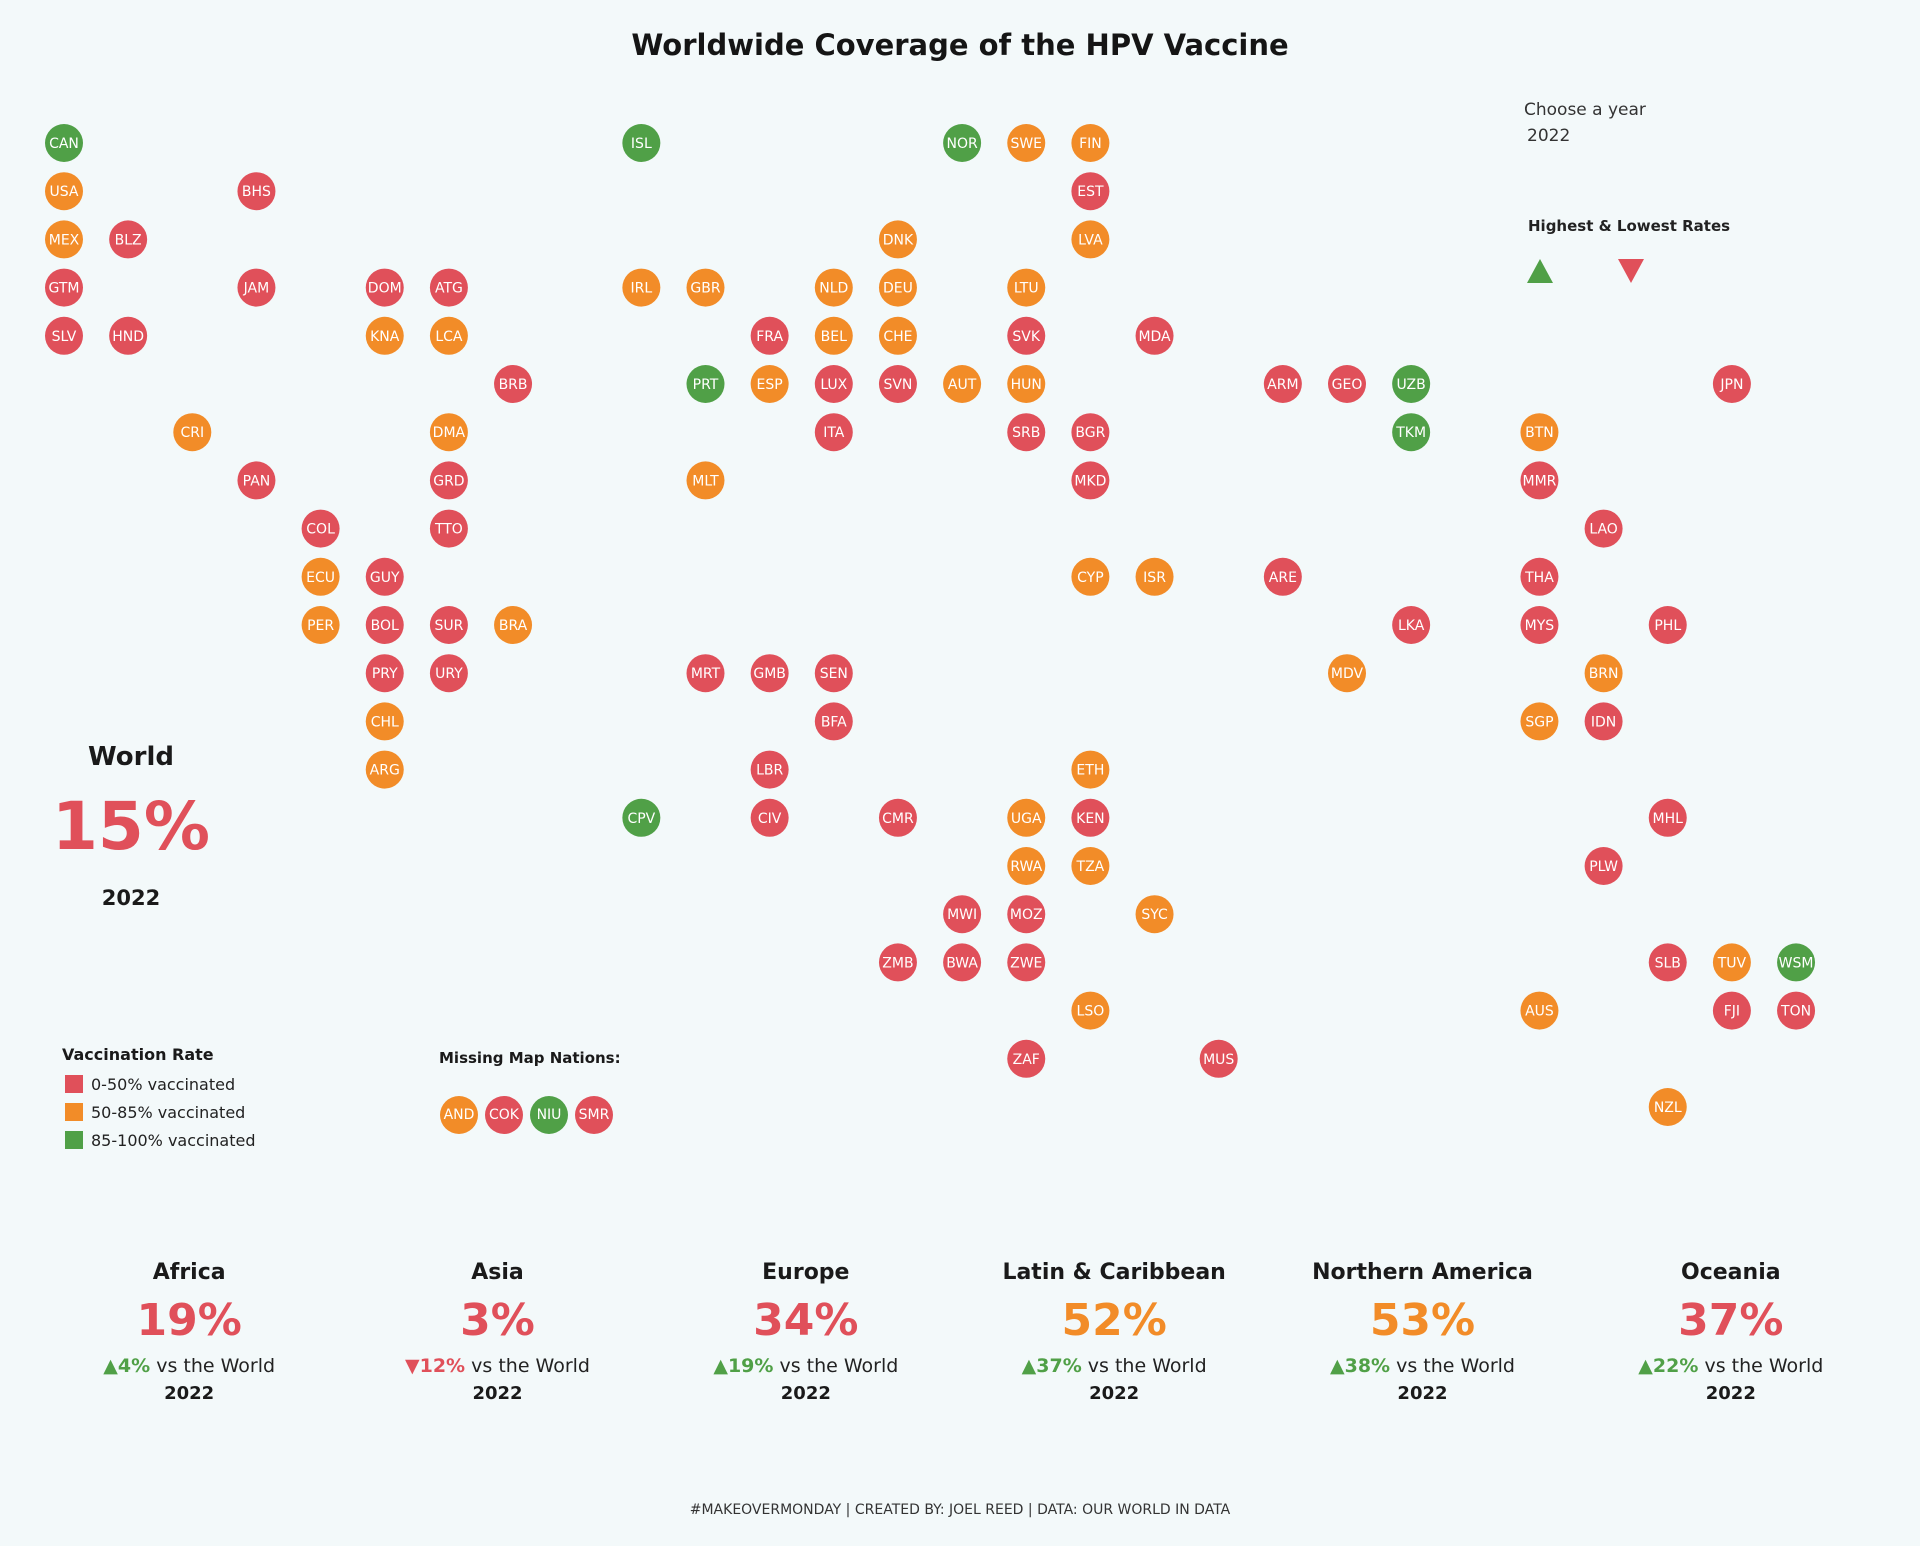 The width and height of the screenshot is (1920, 1546). Describe the element at coordinates (641, 287) in the screenshot. I see `country-tile-irl: IRL` at that location.